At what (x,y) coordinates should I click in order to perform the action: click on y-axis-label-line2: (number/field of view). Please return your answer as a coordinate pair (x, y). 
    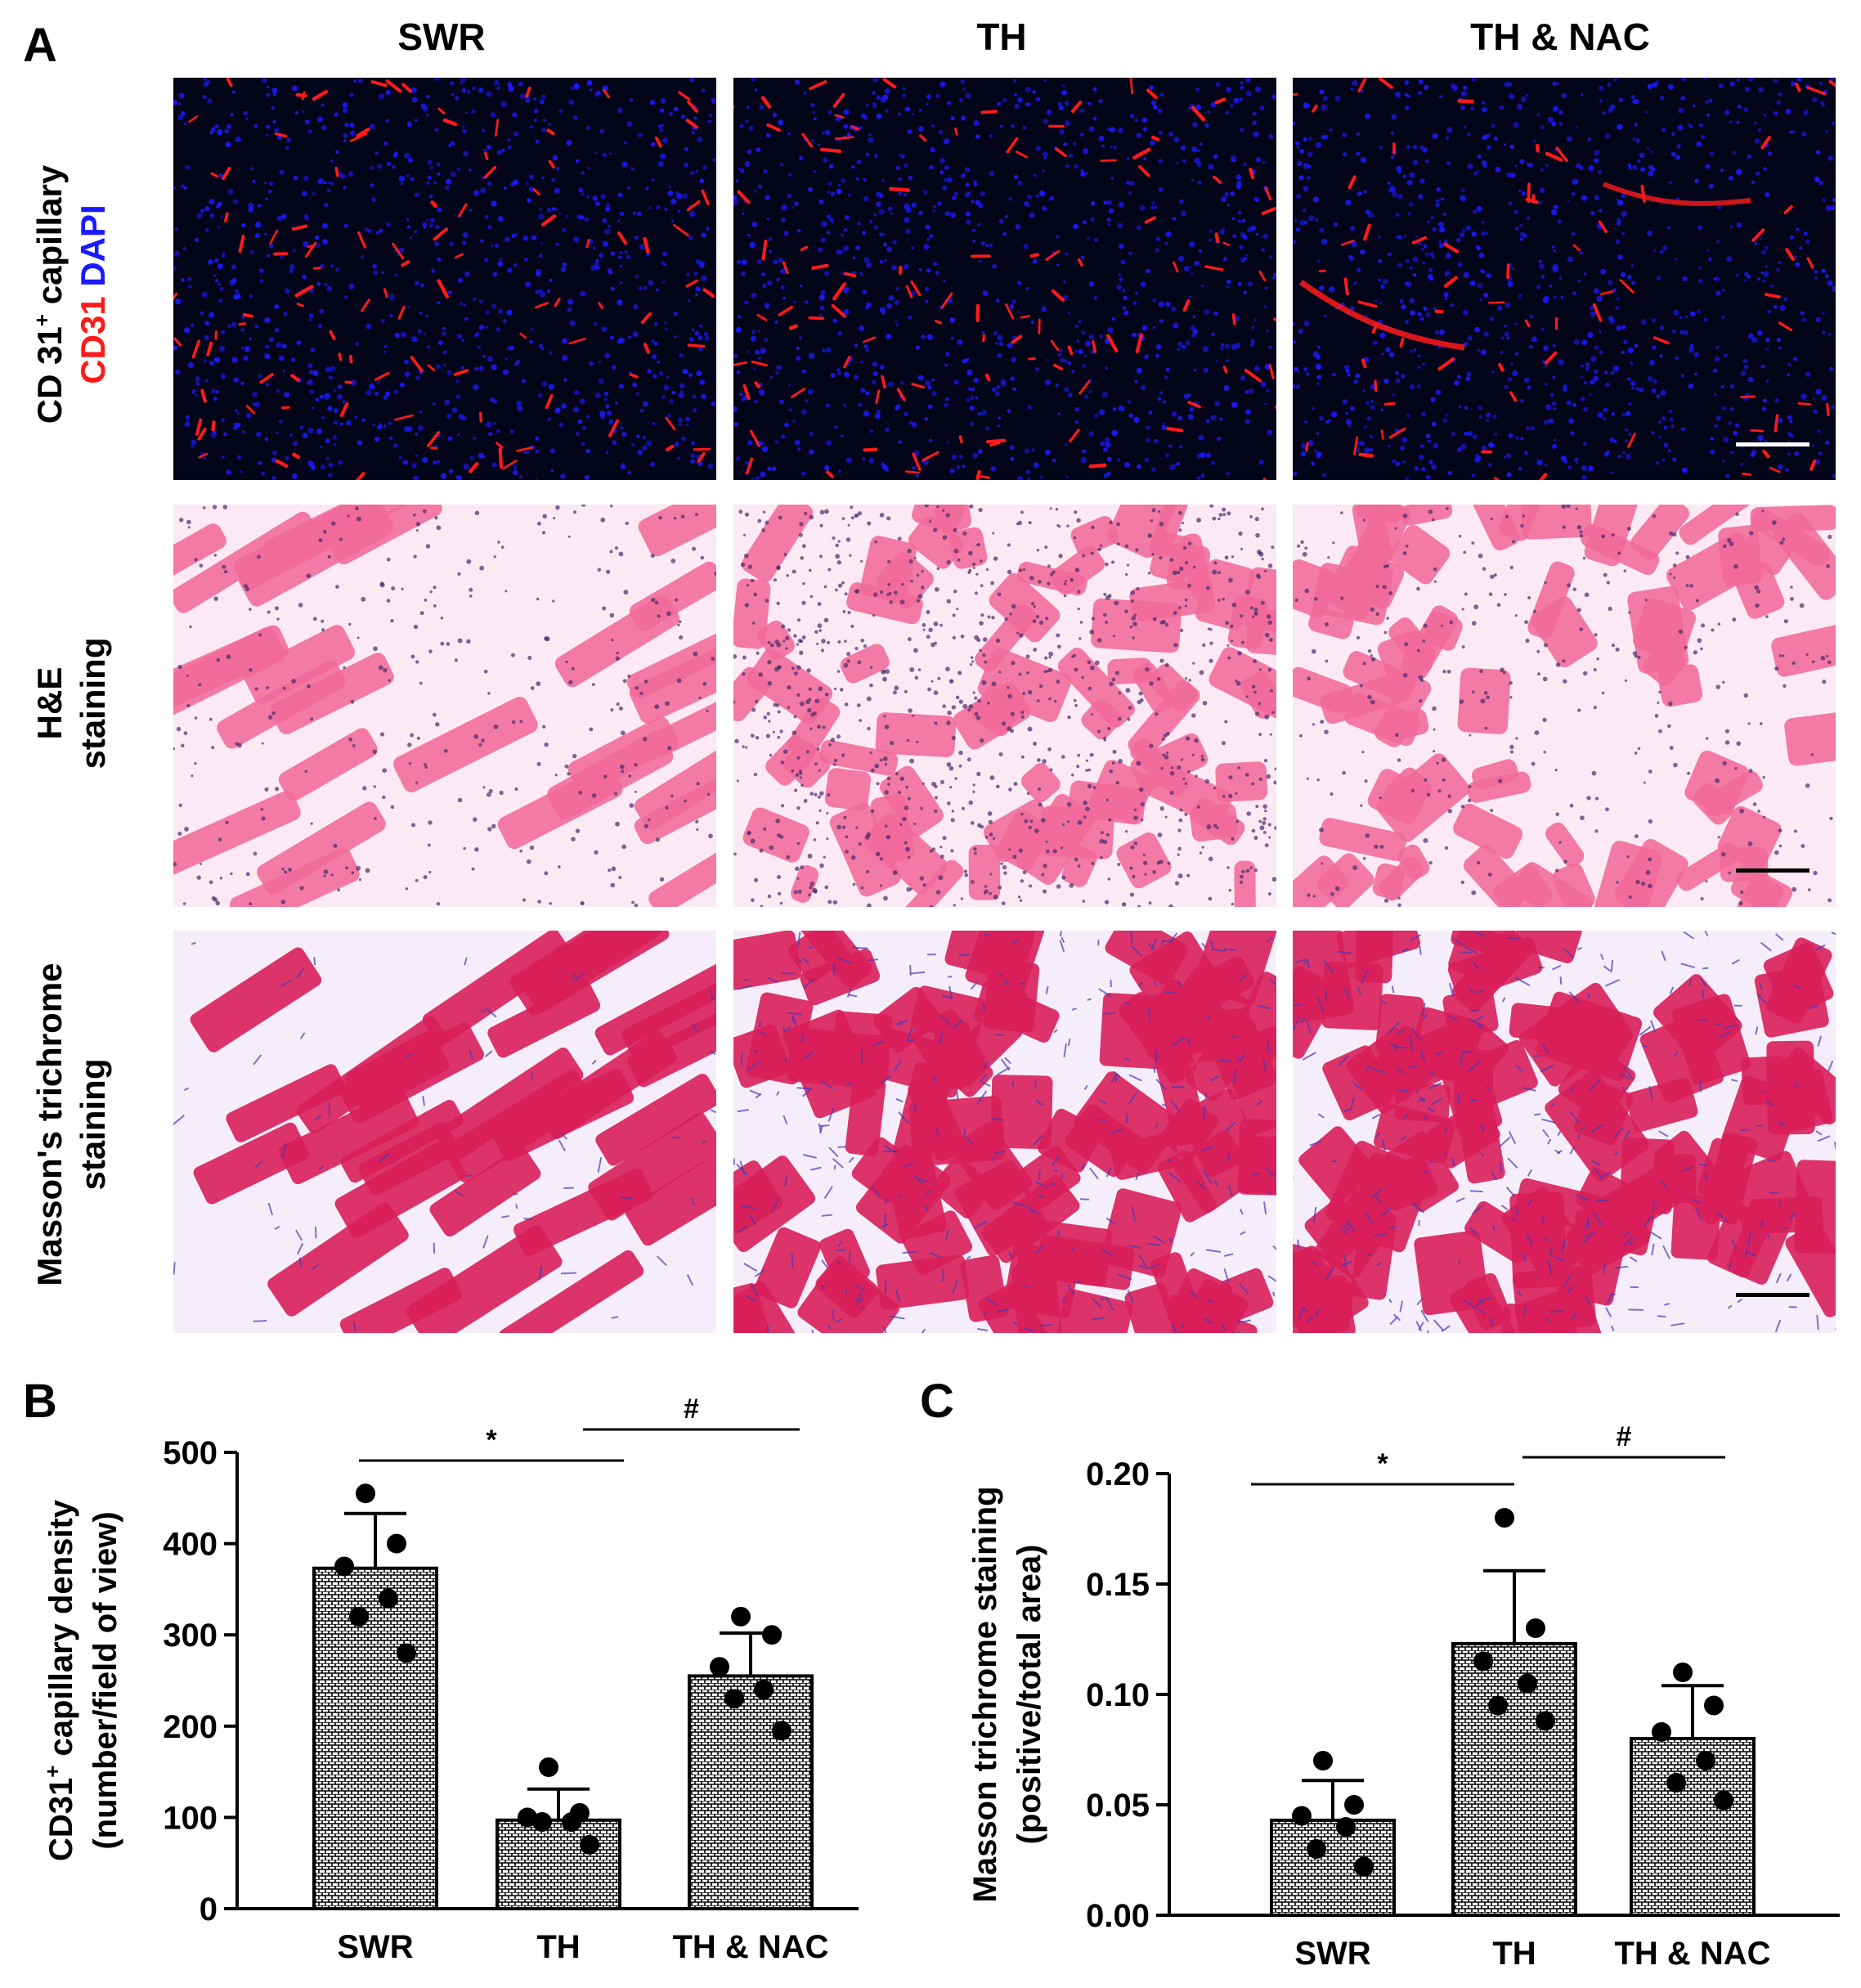
    Looking at the image, I should click on (105, 1680).